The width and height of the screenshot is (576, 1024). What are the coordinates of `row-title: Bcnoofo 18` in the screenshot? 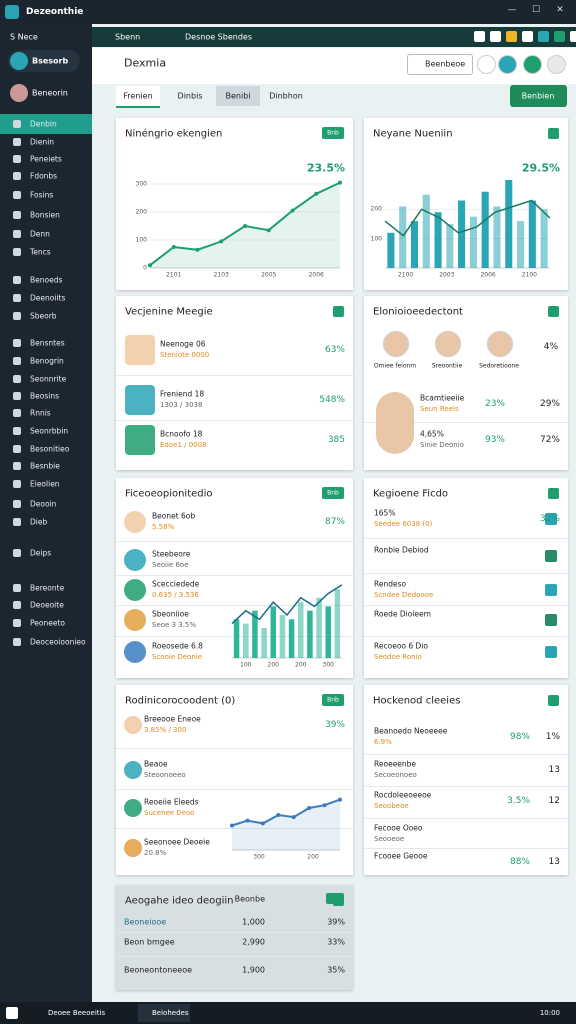 It's located at (181, 434).